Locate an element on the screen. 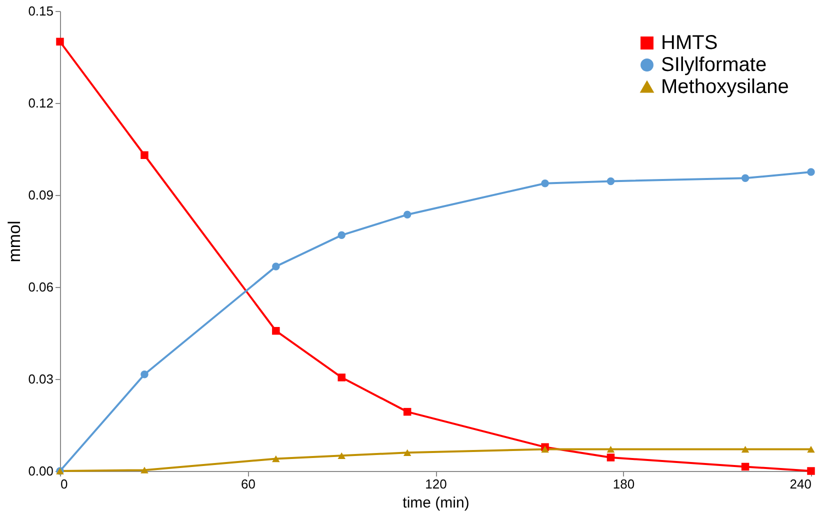 The image size is (829, 522). x-axis-title: time (min) is located at coordinates (436, 503).